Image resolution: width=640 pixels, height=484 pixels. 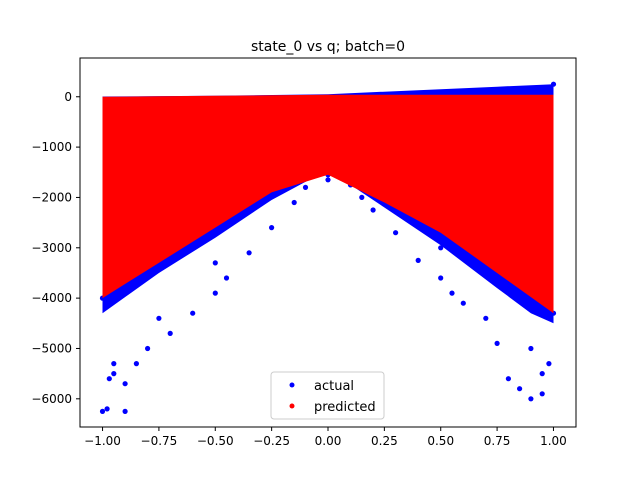 What do you see at coordinates (553, 441) in the screenshot?
I see `x-tick-label: 1.00` at bounding box center [553, 441].